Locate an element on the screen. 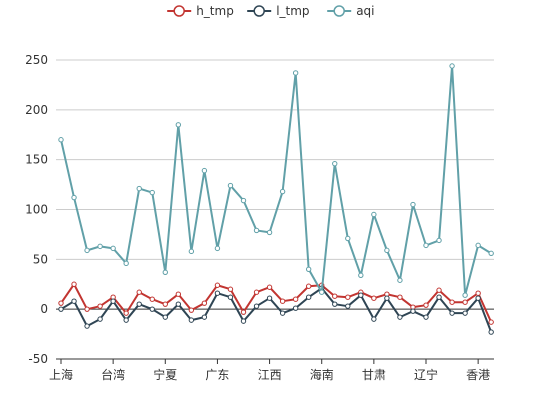 Image resolution: width=550 pixels, height=420 pixels. legend-item-h_tmp: h_tmp is located at coordinates (200, 11).